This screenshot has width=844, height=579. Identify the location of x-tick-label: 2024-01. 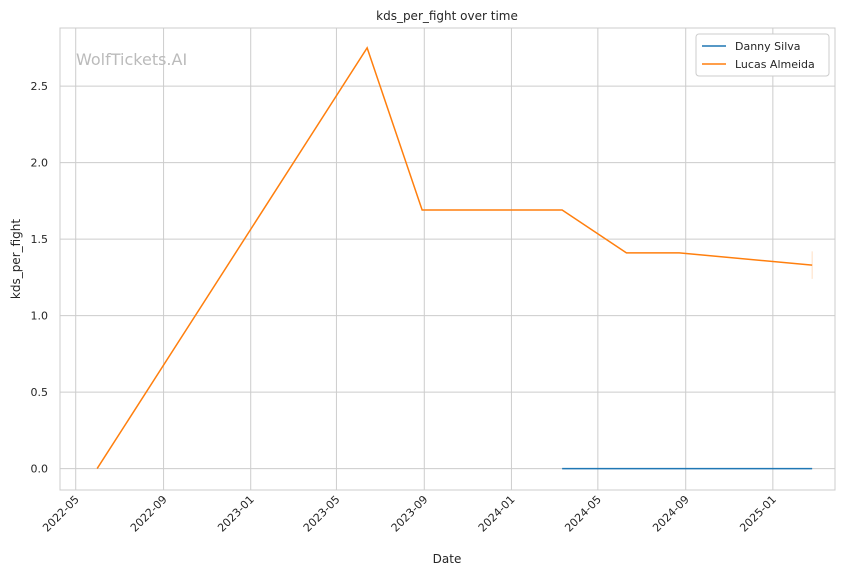
(497, 514).